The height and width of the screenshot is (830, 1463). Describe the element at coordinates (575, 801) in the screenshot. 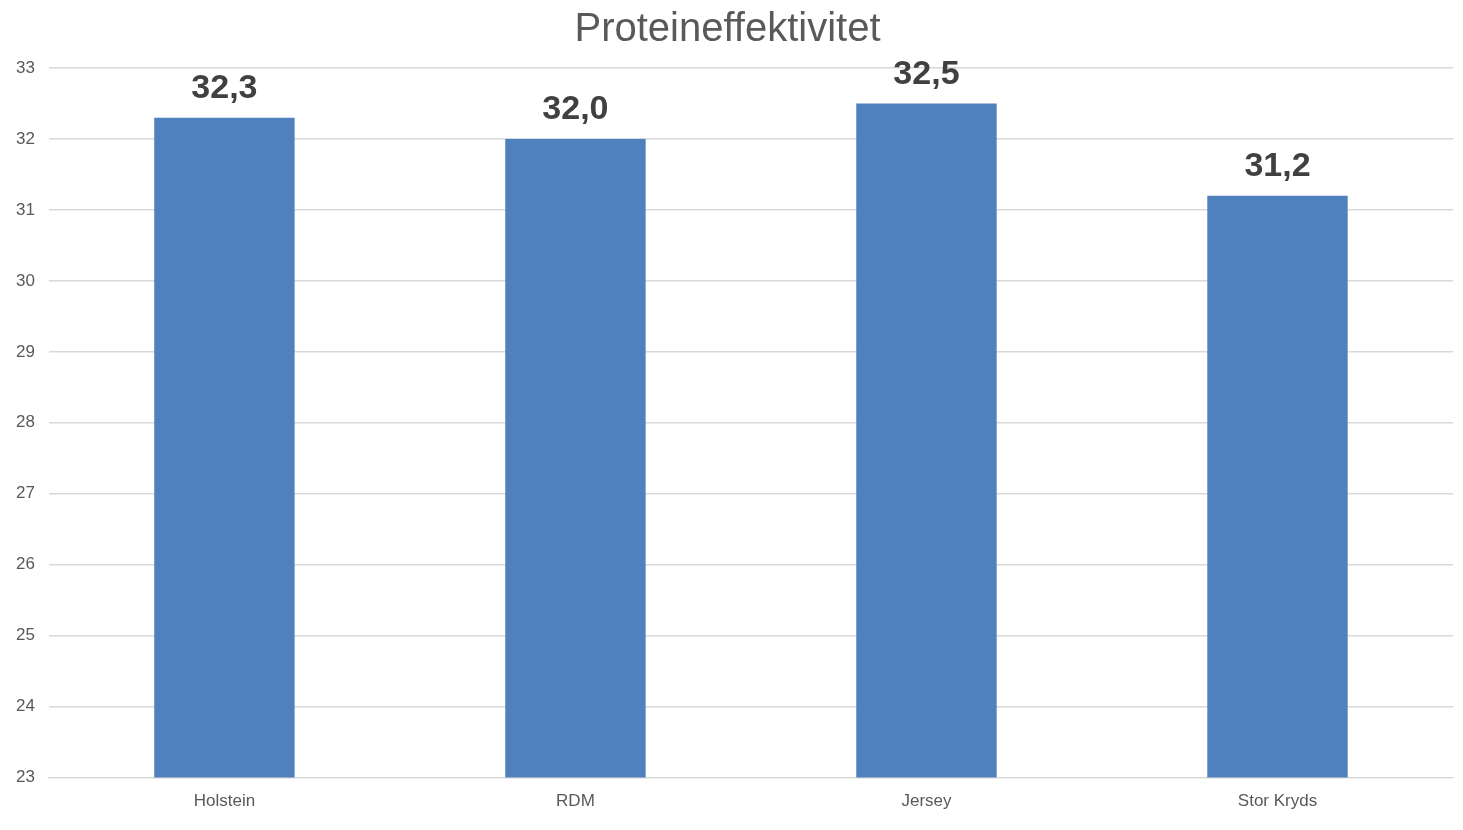

I see `x-tick-label: RDM` at that location.